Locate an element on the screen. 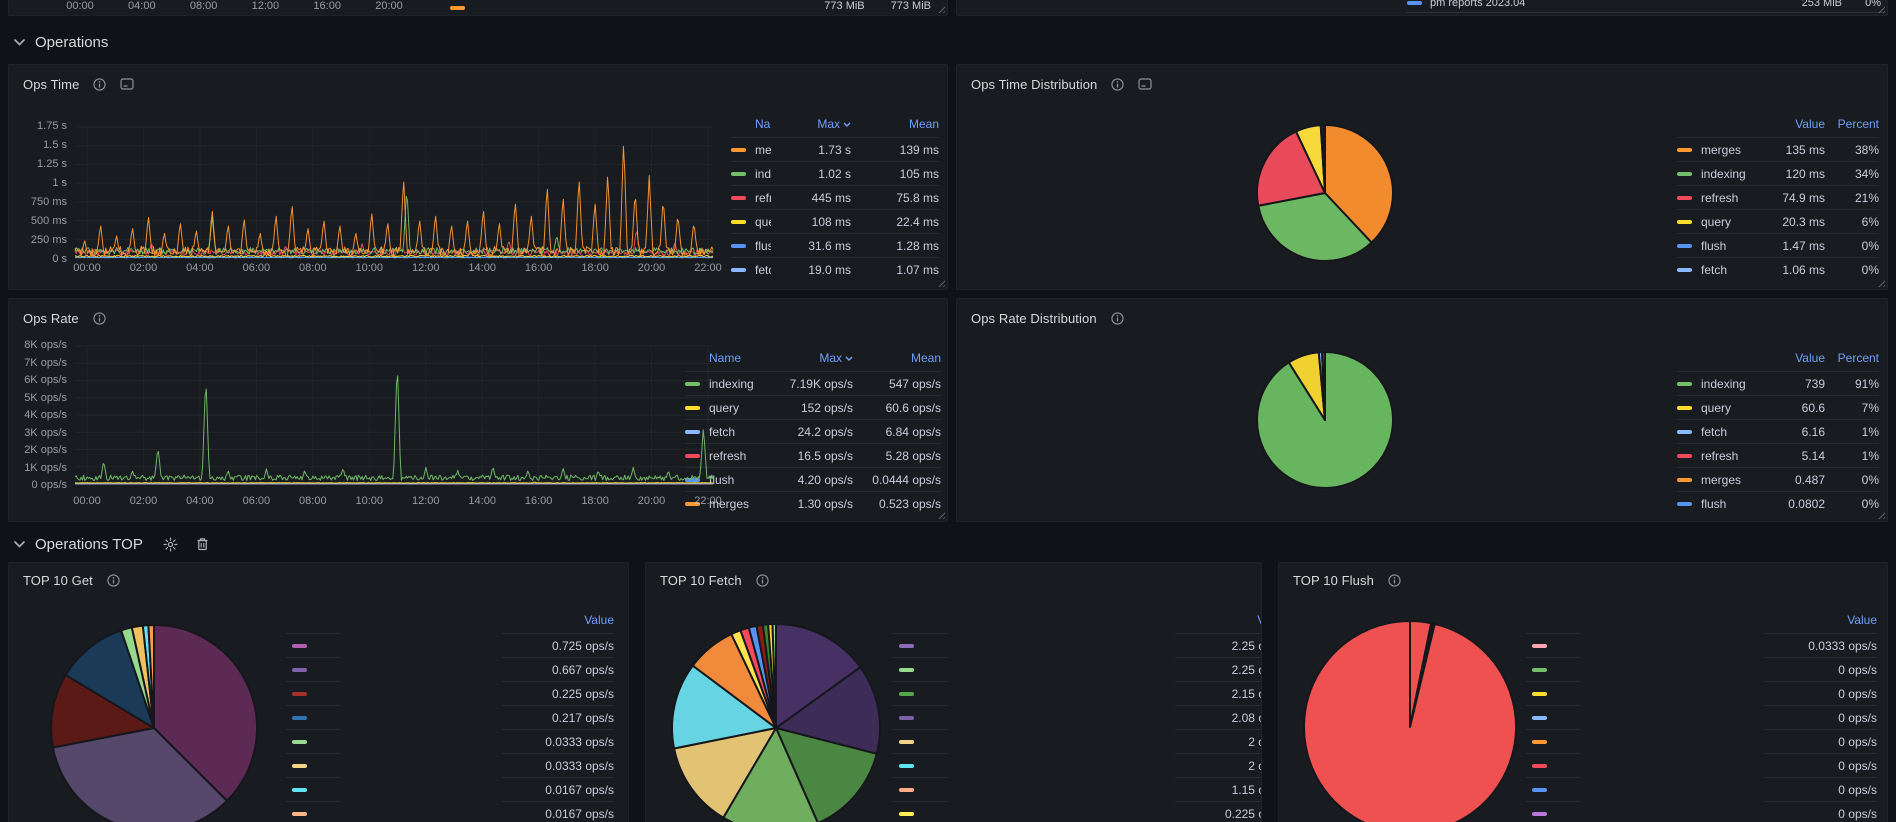 Image resolution: width=1896 pixels, height=822 pixels. gear-icon is located at coordinates (170, 544).